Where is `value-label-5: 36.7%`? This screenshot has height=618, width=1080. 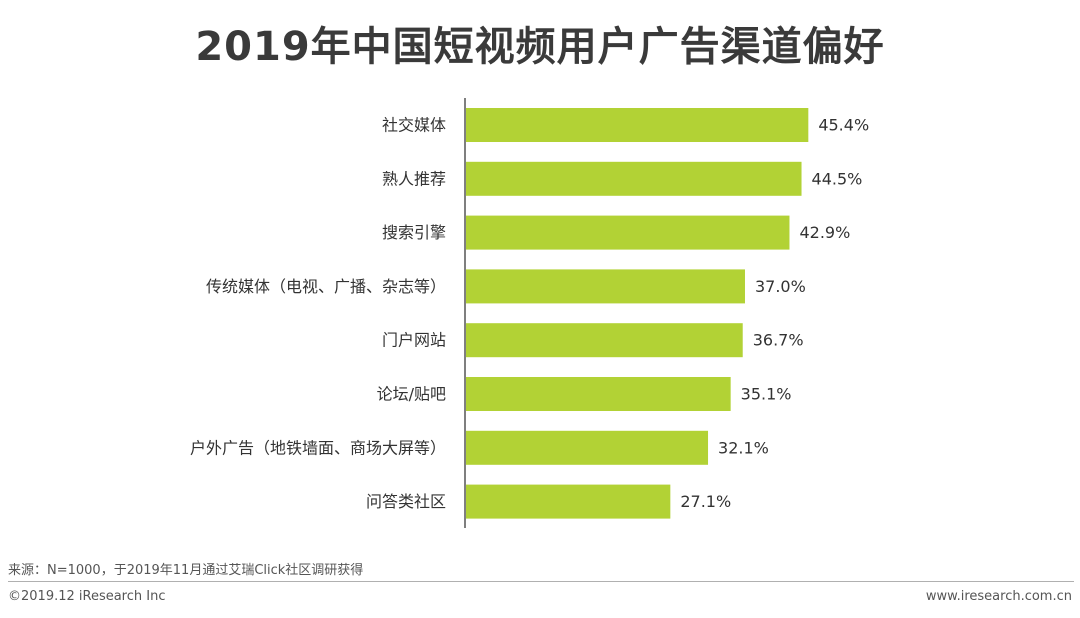 value-label-5: 36.7% is located at coordinates (778, 340).